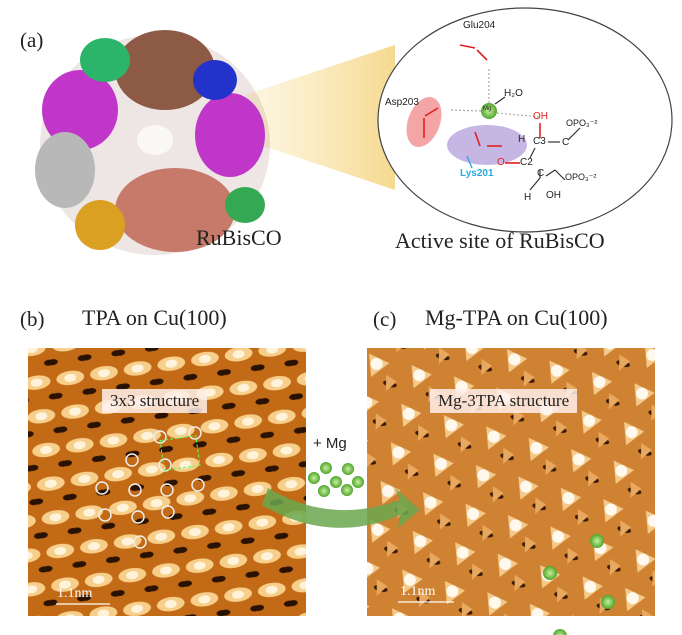 The image size is (682, 635). I want to click on reaction-arrow, so click(341, 508).